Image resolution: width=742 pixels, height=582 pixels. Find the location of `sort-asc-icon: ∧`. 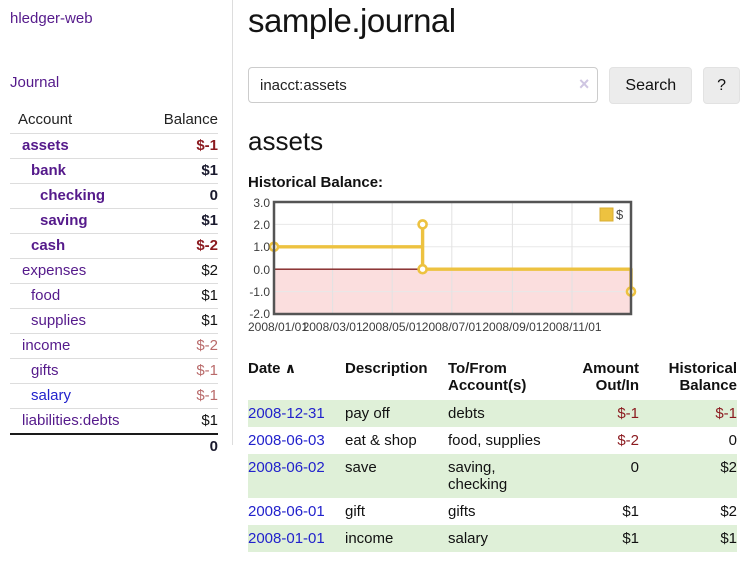

sort-asc-icon: ∧ is located at coordinates (290, 368).